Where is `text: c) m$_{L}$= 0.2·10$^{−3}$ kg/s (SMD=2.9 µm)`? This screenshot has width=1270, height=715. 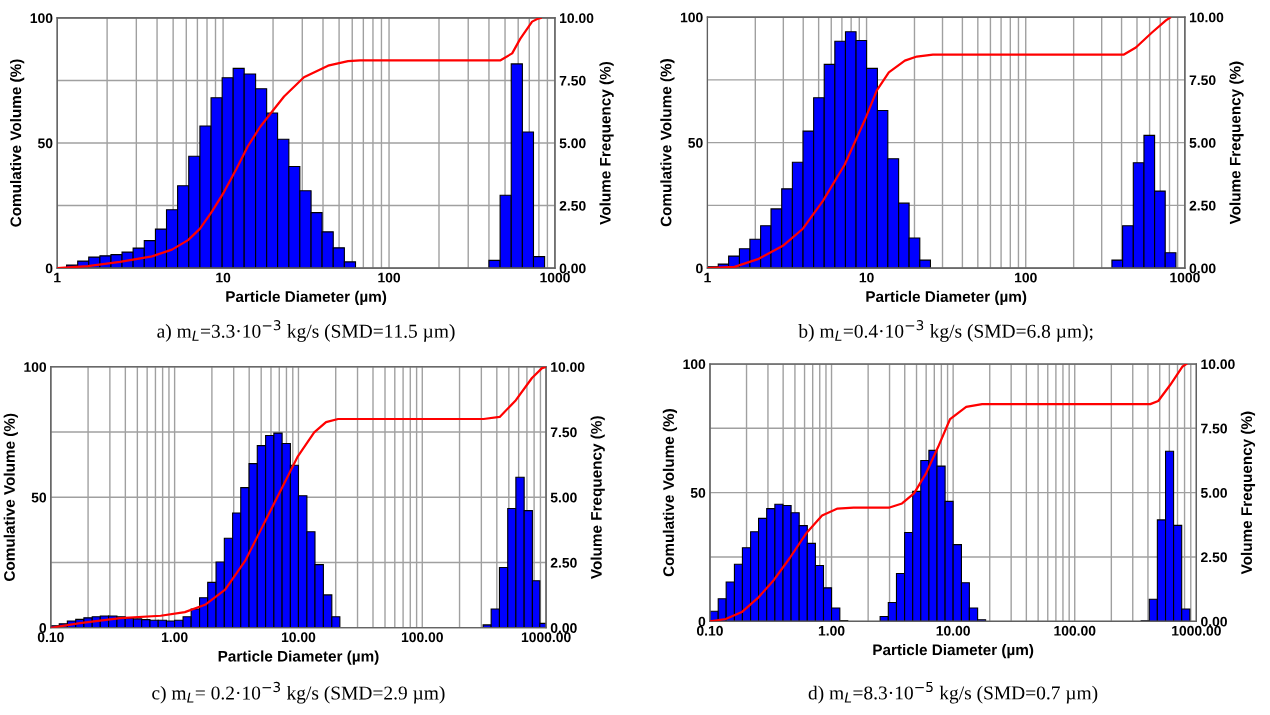 text: c) m$_{L}$= 0.2·10$^{−3}$ kg/s (SMD=2.9 µm) is located at coordinates (298, 692).